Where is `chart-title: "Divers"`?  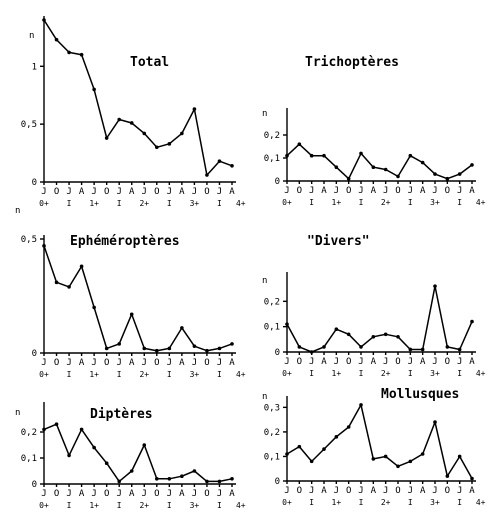 chart-title: "Divers" is located at coordinates (338, 241).